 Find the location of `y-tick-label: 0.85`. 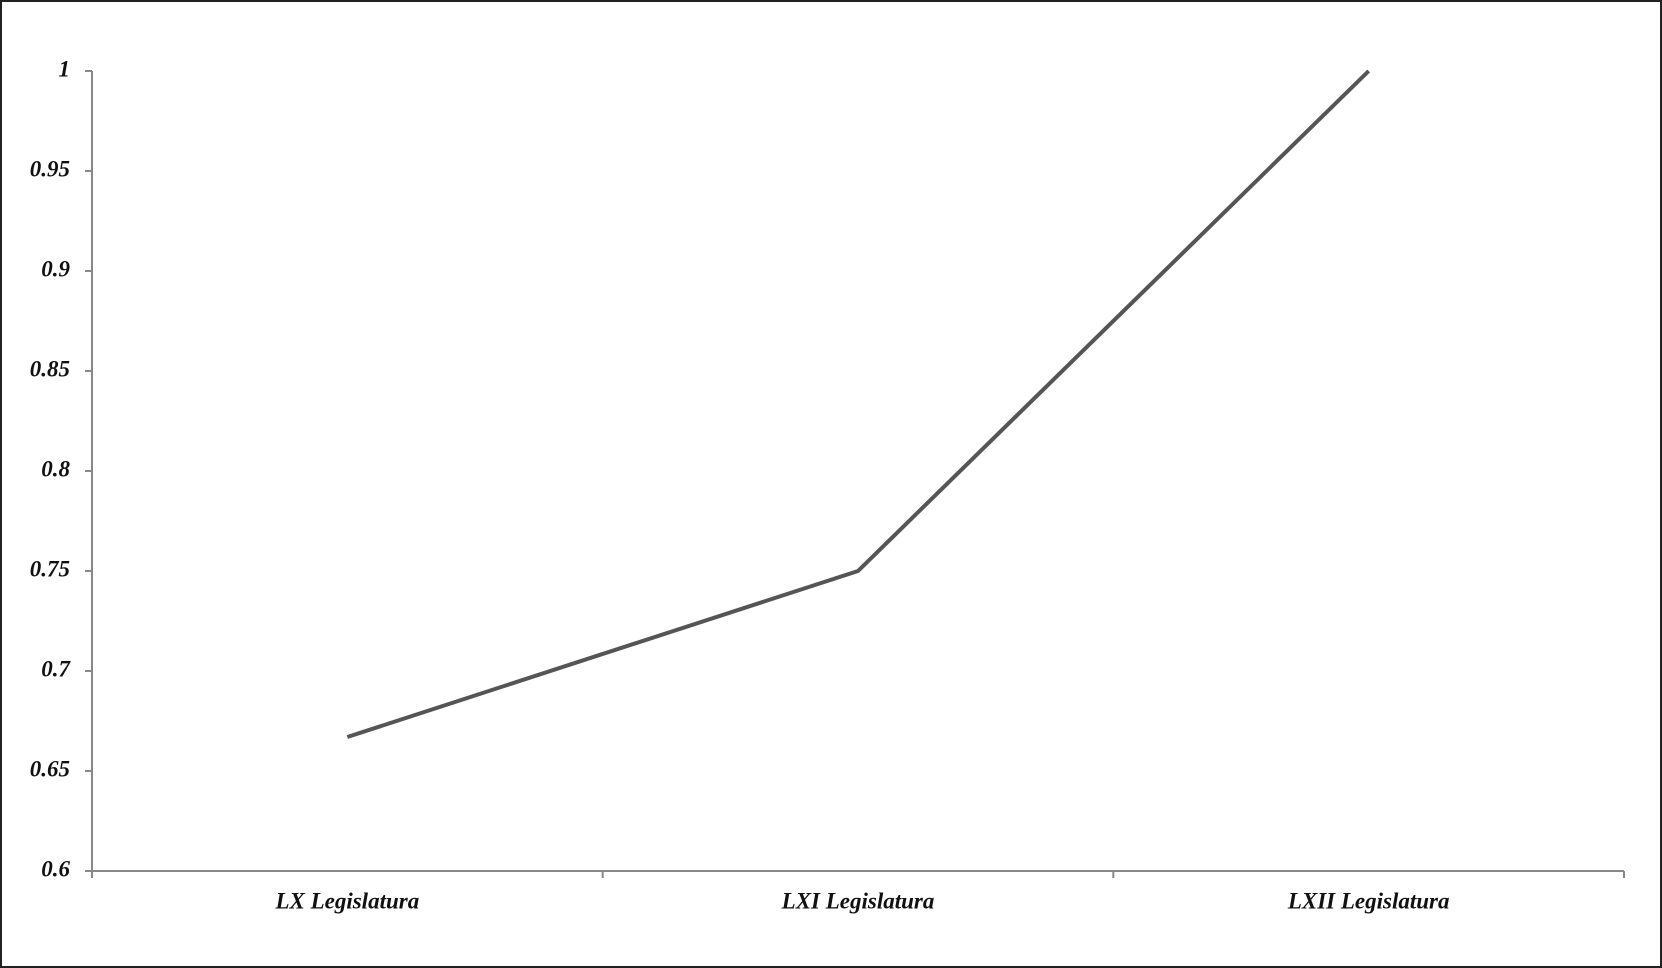

y-tick-label: 0.85 is located at coordinates (50, 368).